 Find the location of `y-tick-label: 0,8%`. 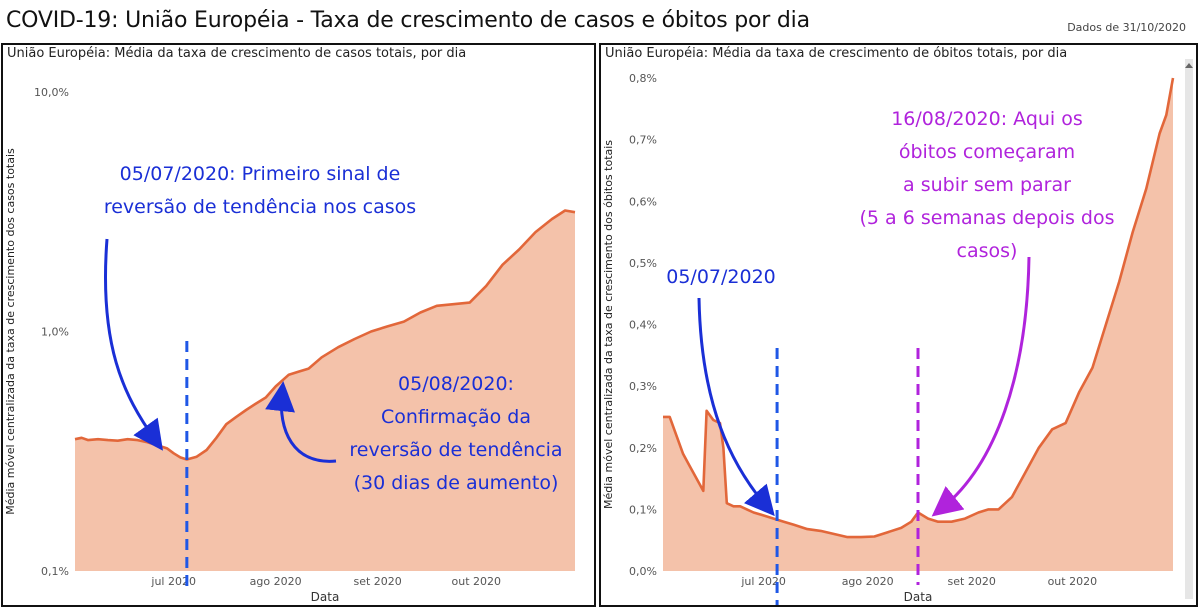

y-tick-label: 0,8% is located at coordinates (643, 78).